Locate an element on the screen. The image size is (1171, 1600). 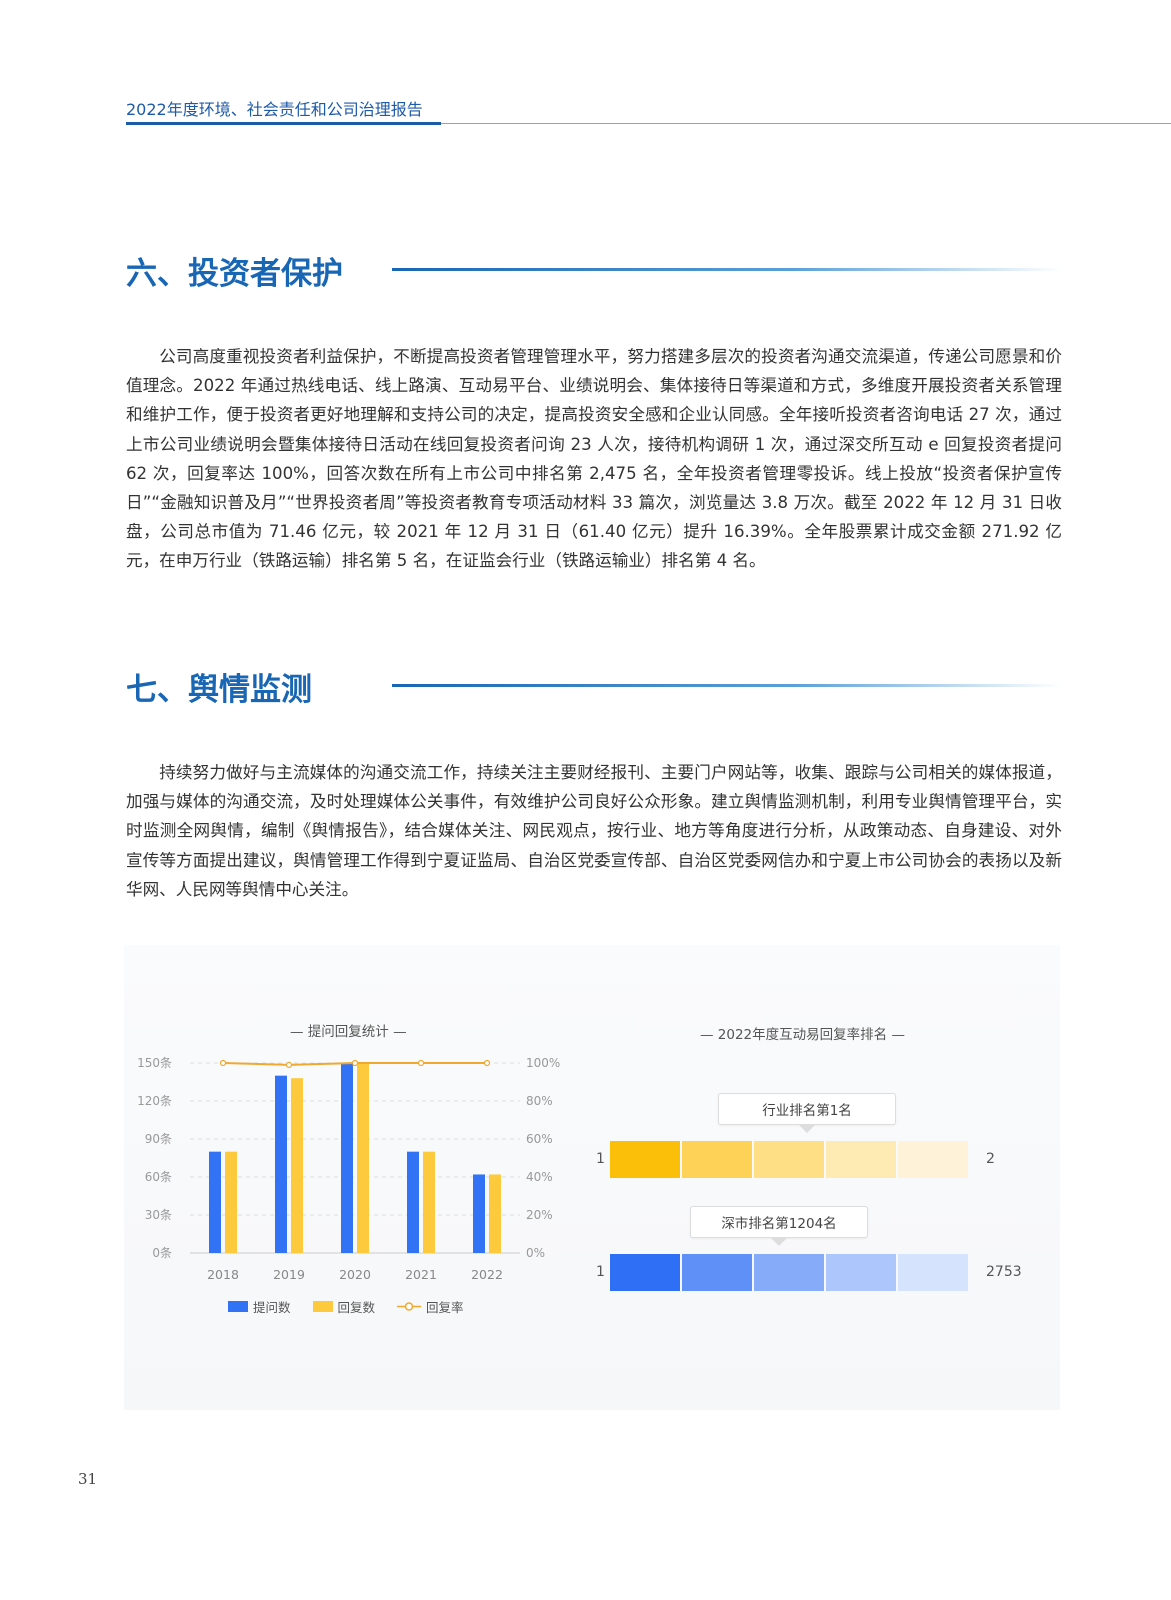
header-underline is located at coordinates (283, 123).